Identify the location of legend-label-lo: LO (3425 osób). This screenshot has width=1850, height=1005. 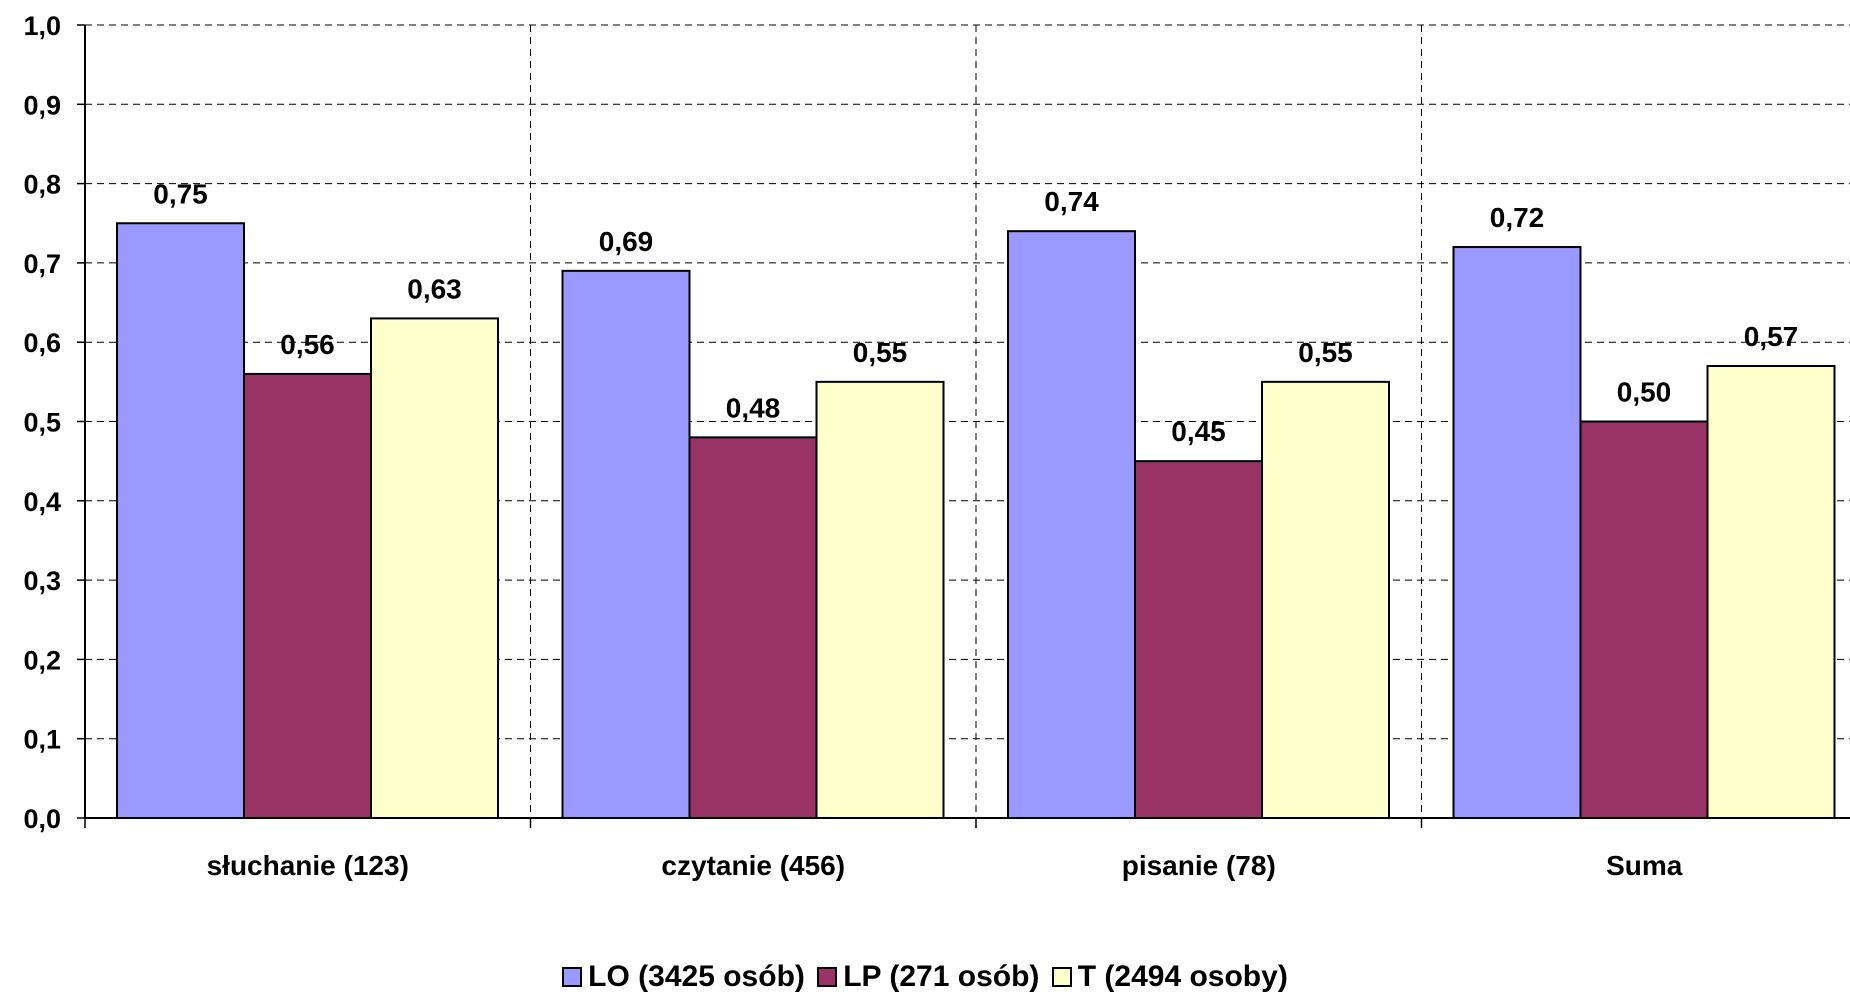
(696, 976).